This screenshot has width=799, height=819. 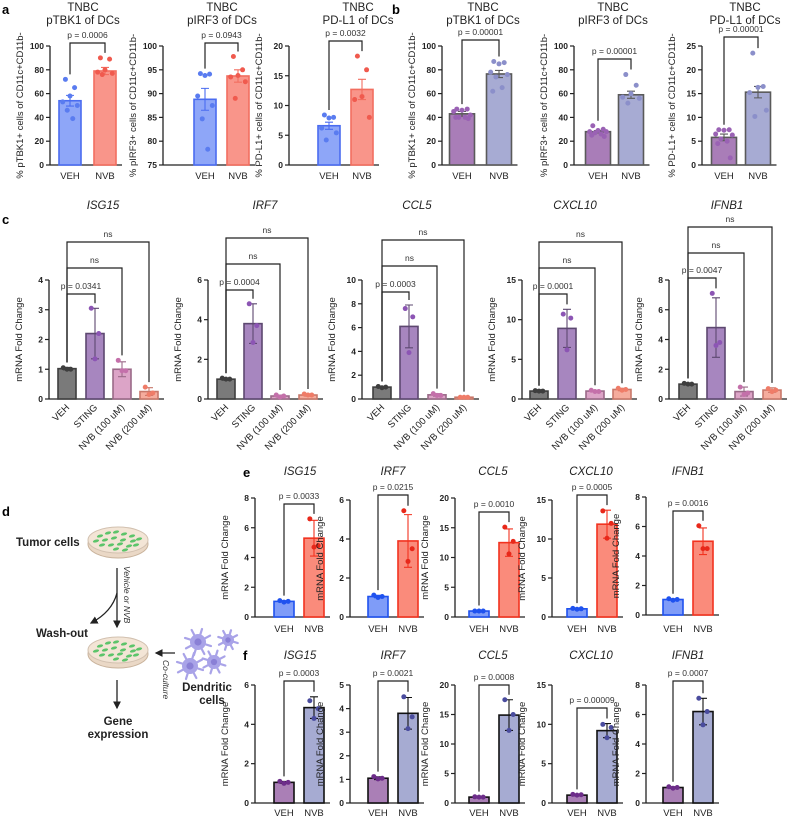 What do you see at coordinates (660, 340) in the screenshot?
I see `y-tick-label: 4` at bounding box center [660, 340].